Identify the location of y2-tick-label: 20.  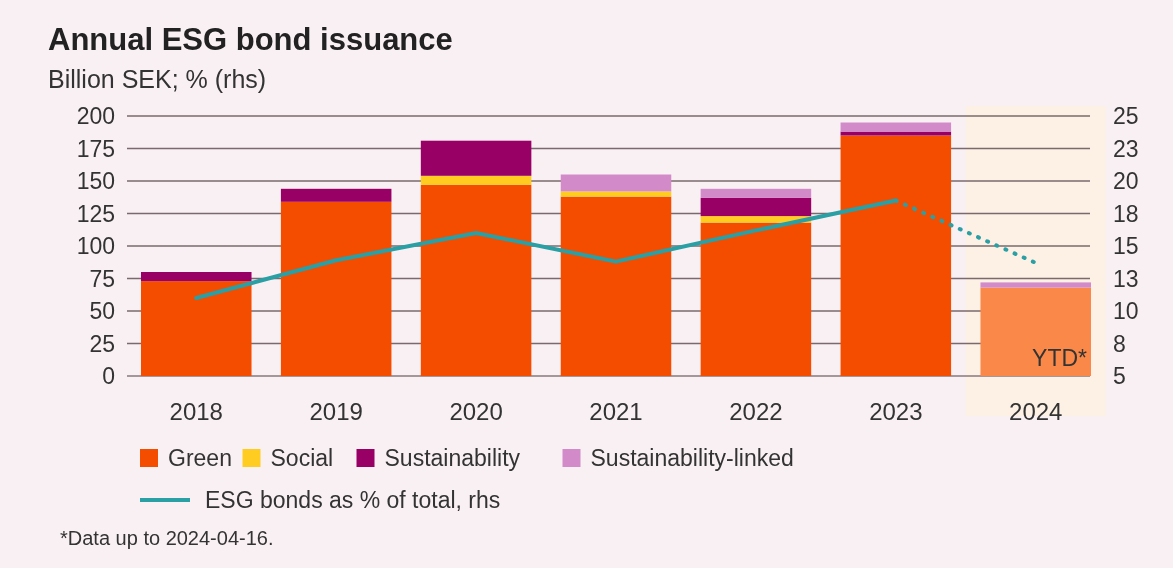
(1126, 181).